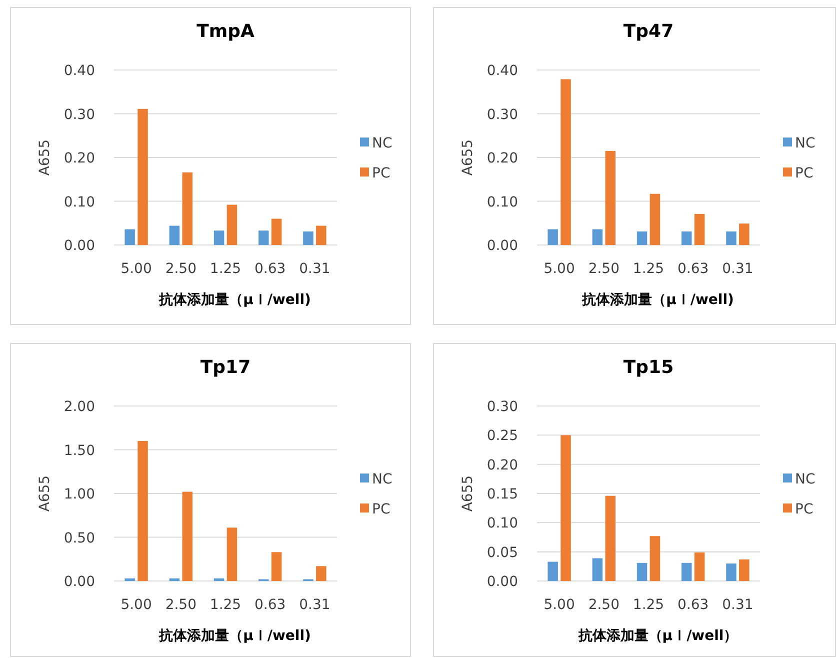  I want to click on chart-title: TmpA, so click(225, 31).